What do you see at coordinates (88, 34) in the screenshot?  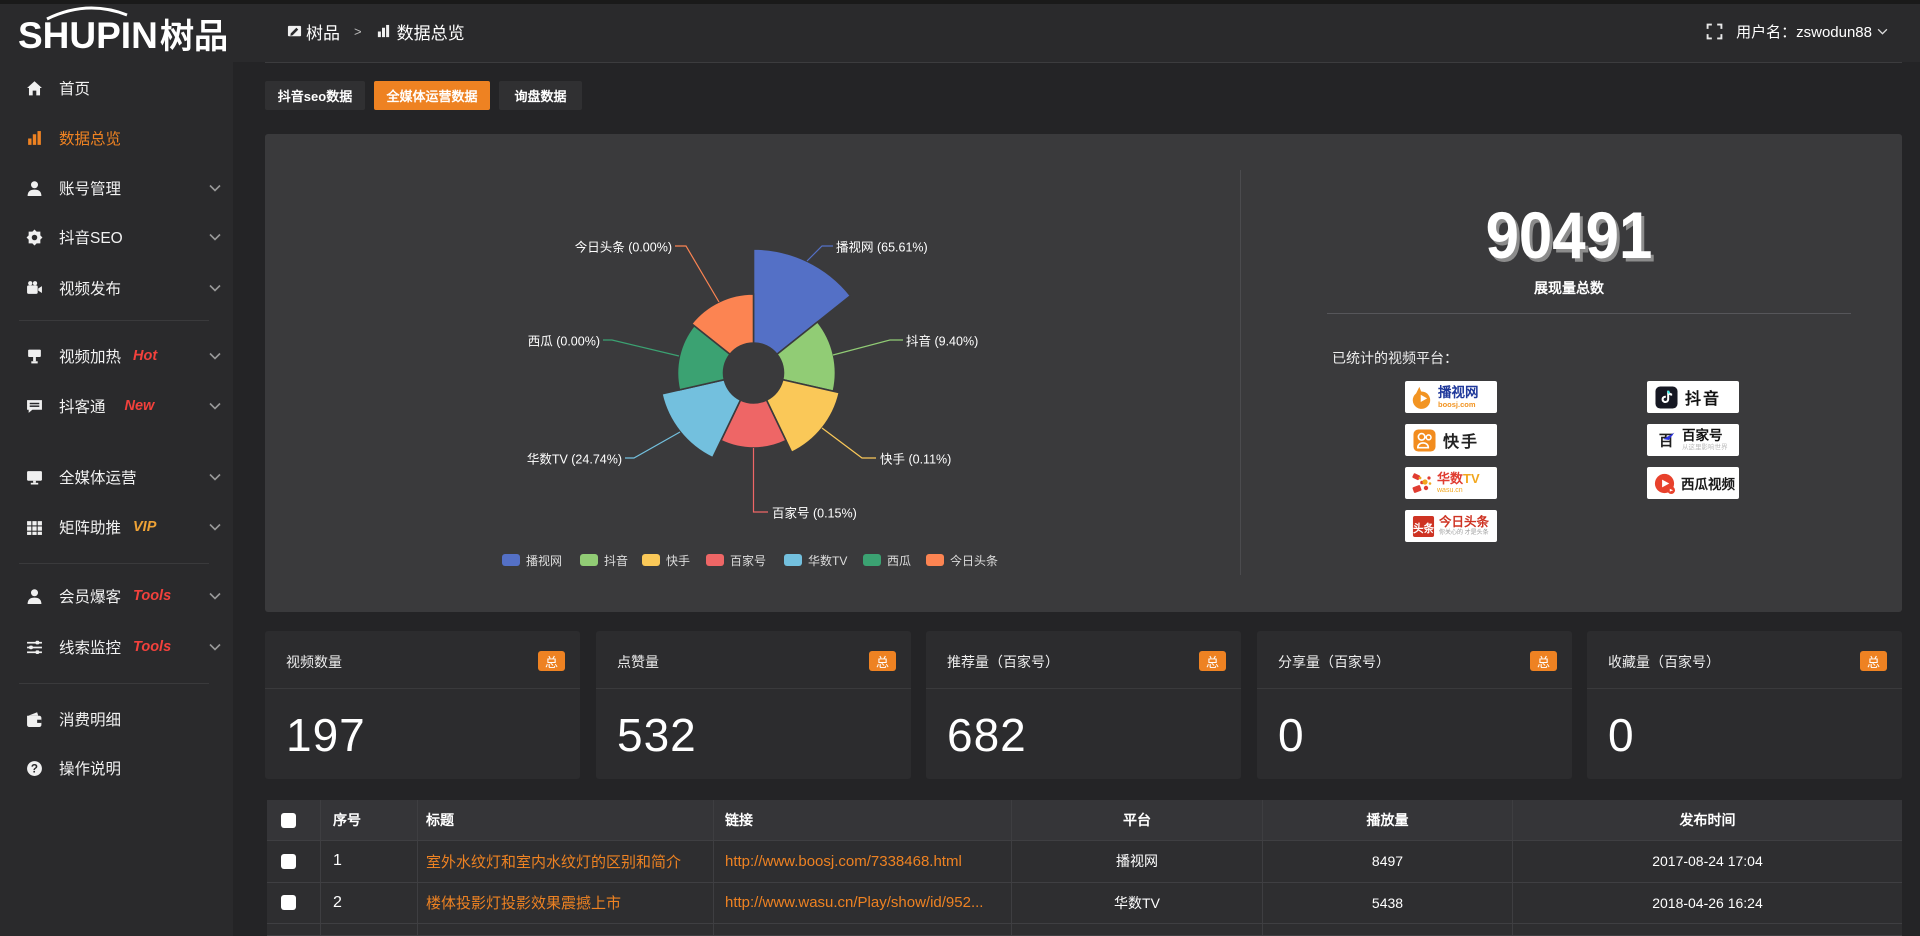 I see `svg-text: SHUPIN` at bounding box center [88, 34].